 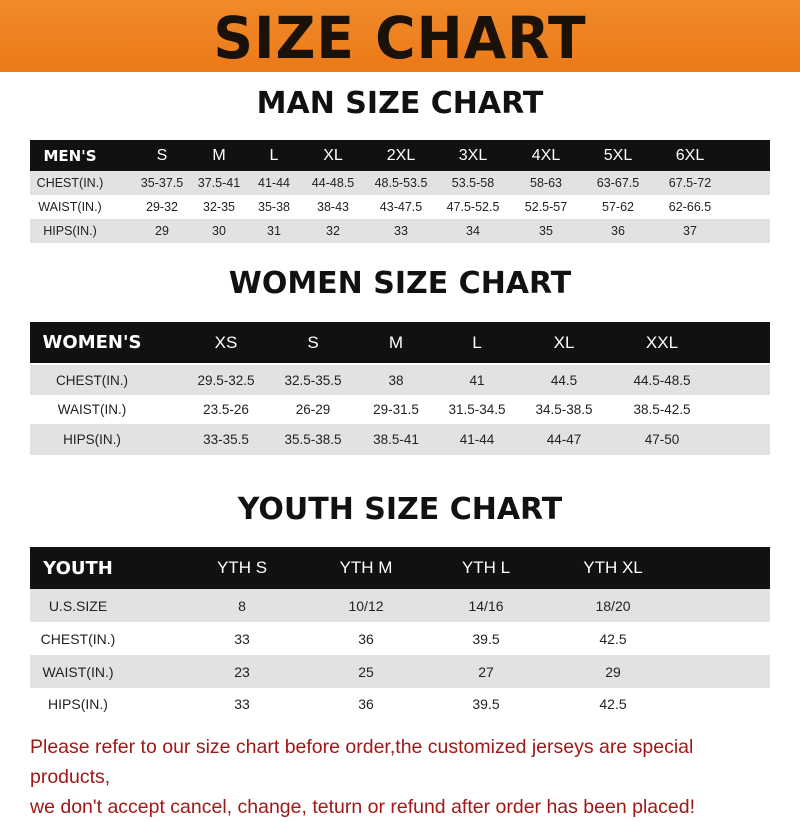 I want to click on table-cell: 35, so click(x=546, y=231).